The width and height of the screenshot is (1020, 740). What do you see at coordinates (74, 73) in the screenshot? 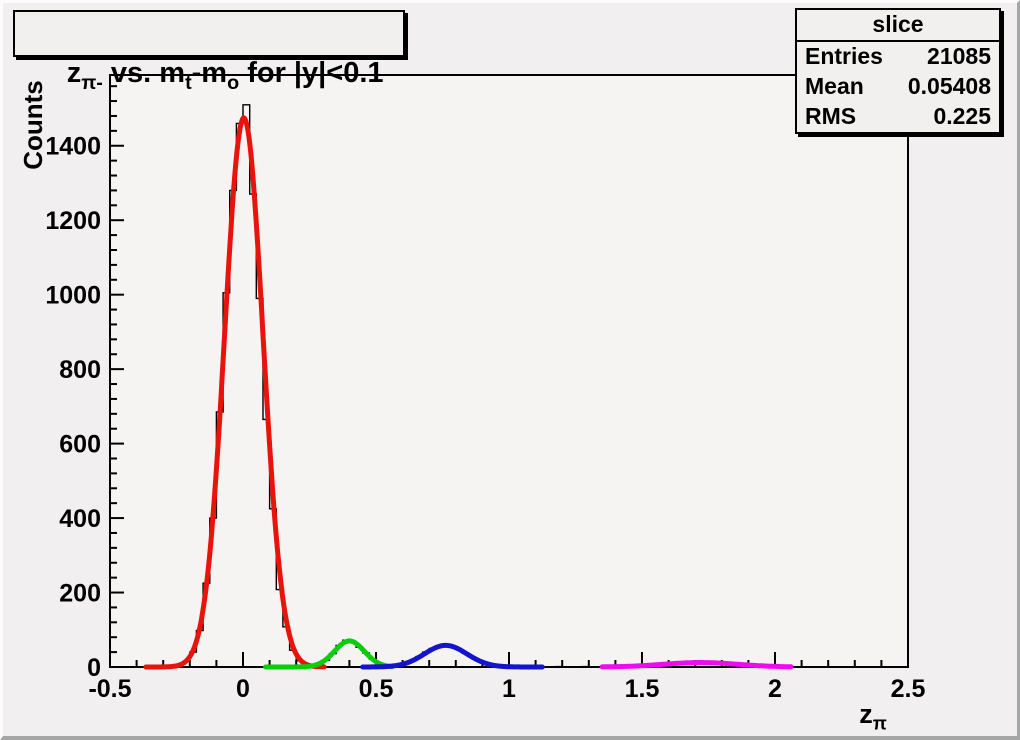
I see `title-part: z` at bounding box center [74, 73].